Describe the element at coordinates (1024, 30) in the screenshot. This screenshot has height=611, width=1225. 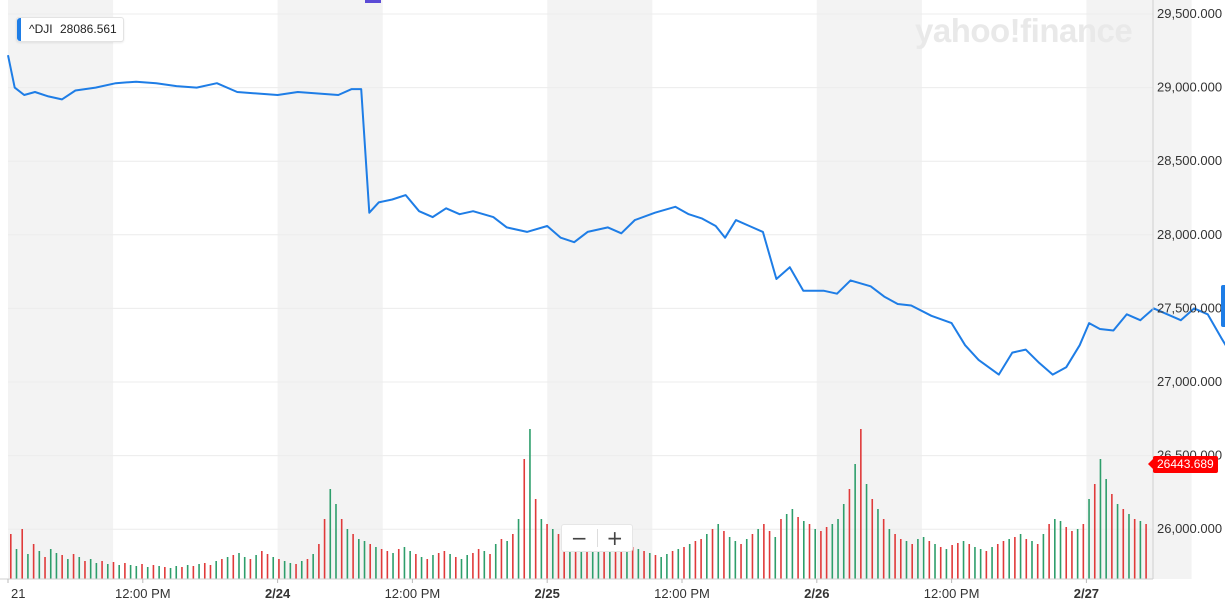
I see `yahoo-finance-logo: yahoo!finance` at that location.